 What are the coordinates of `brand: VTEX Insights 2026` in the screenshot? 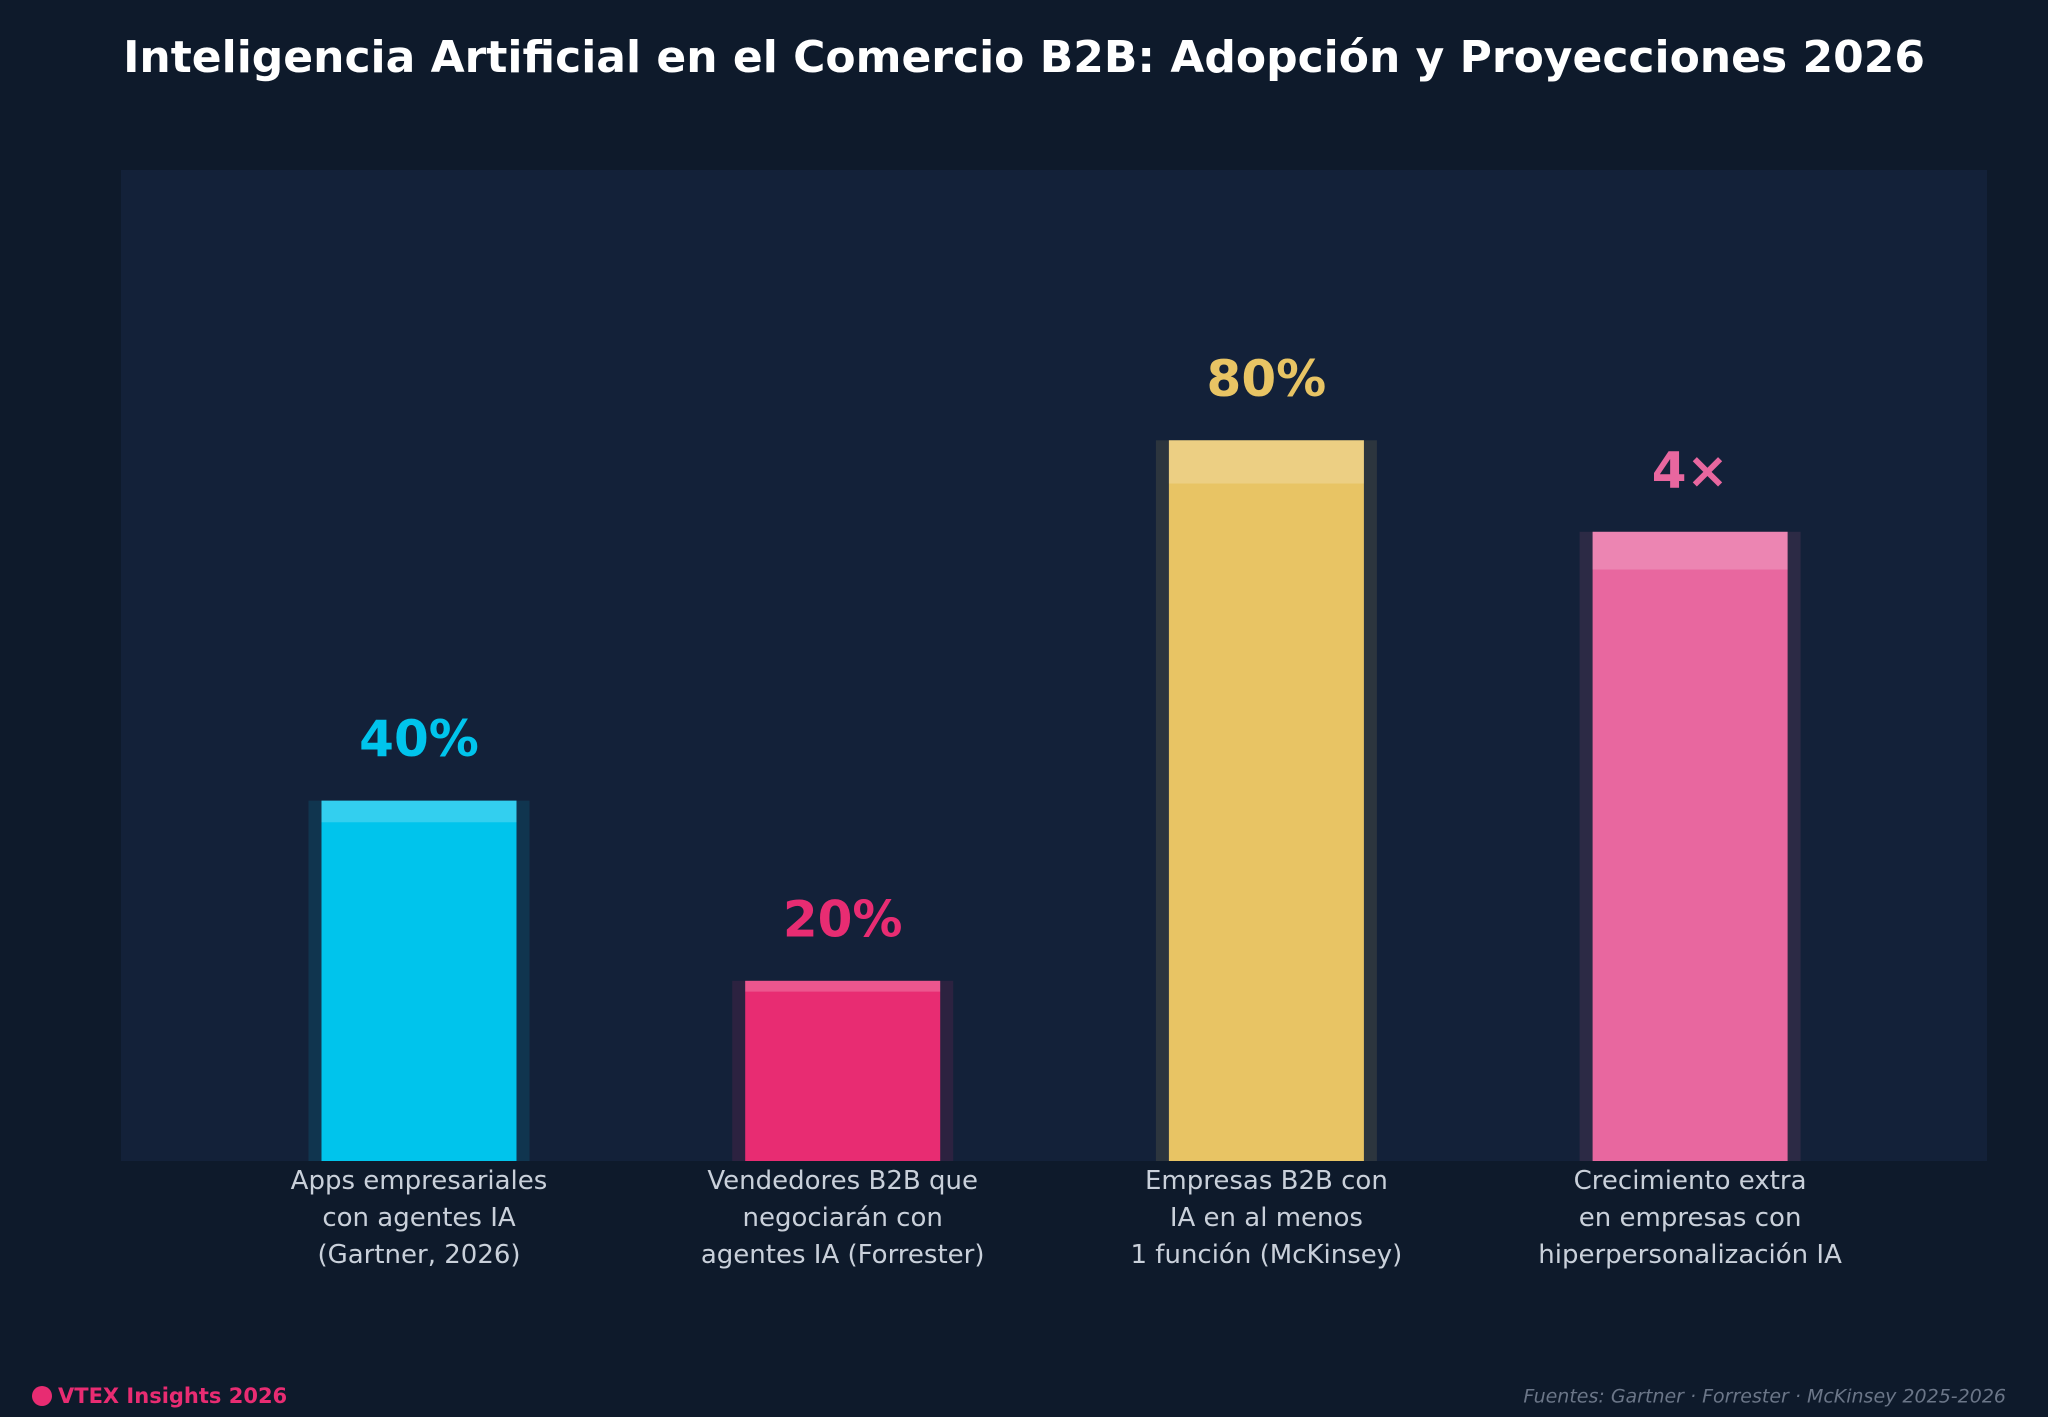 It's located at (172, 1396).